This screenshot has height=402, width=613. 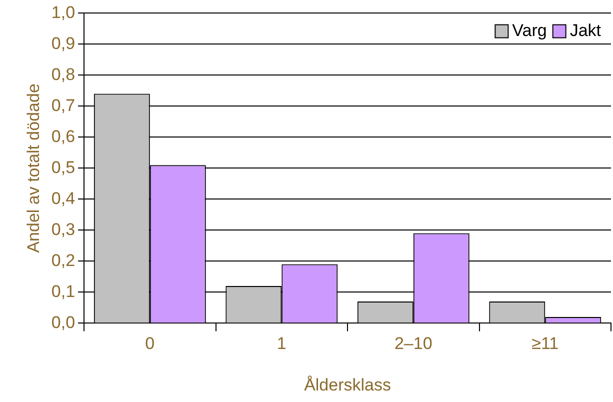 What do you see at coordinates (150, 344) in the screenshot?
I see `x-tick-label: 0` at bounding box center [150, 344].